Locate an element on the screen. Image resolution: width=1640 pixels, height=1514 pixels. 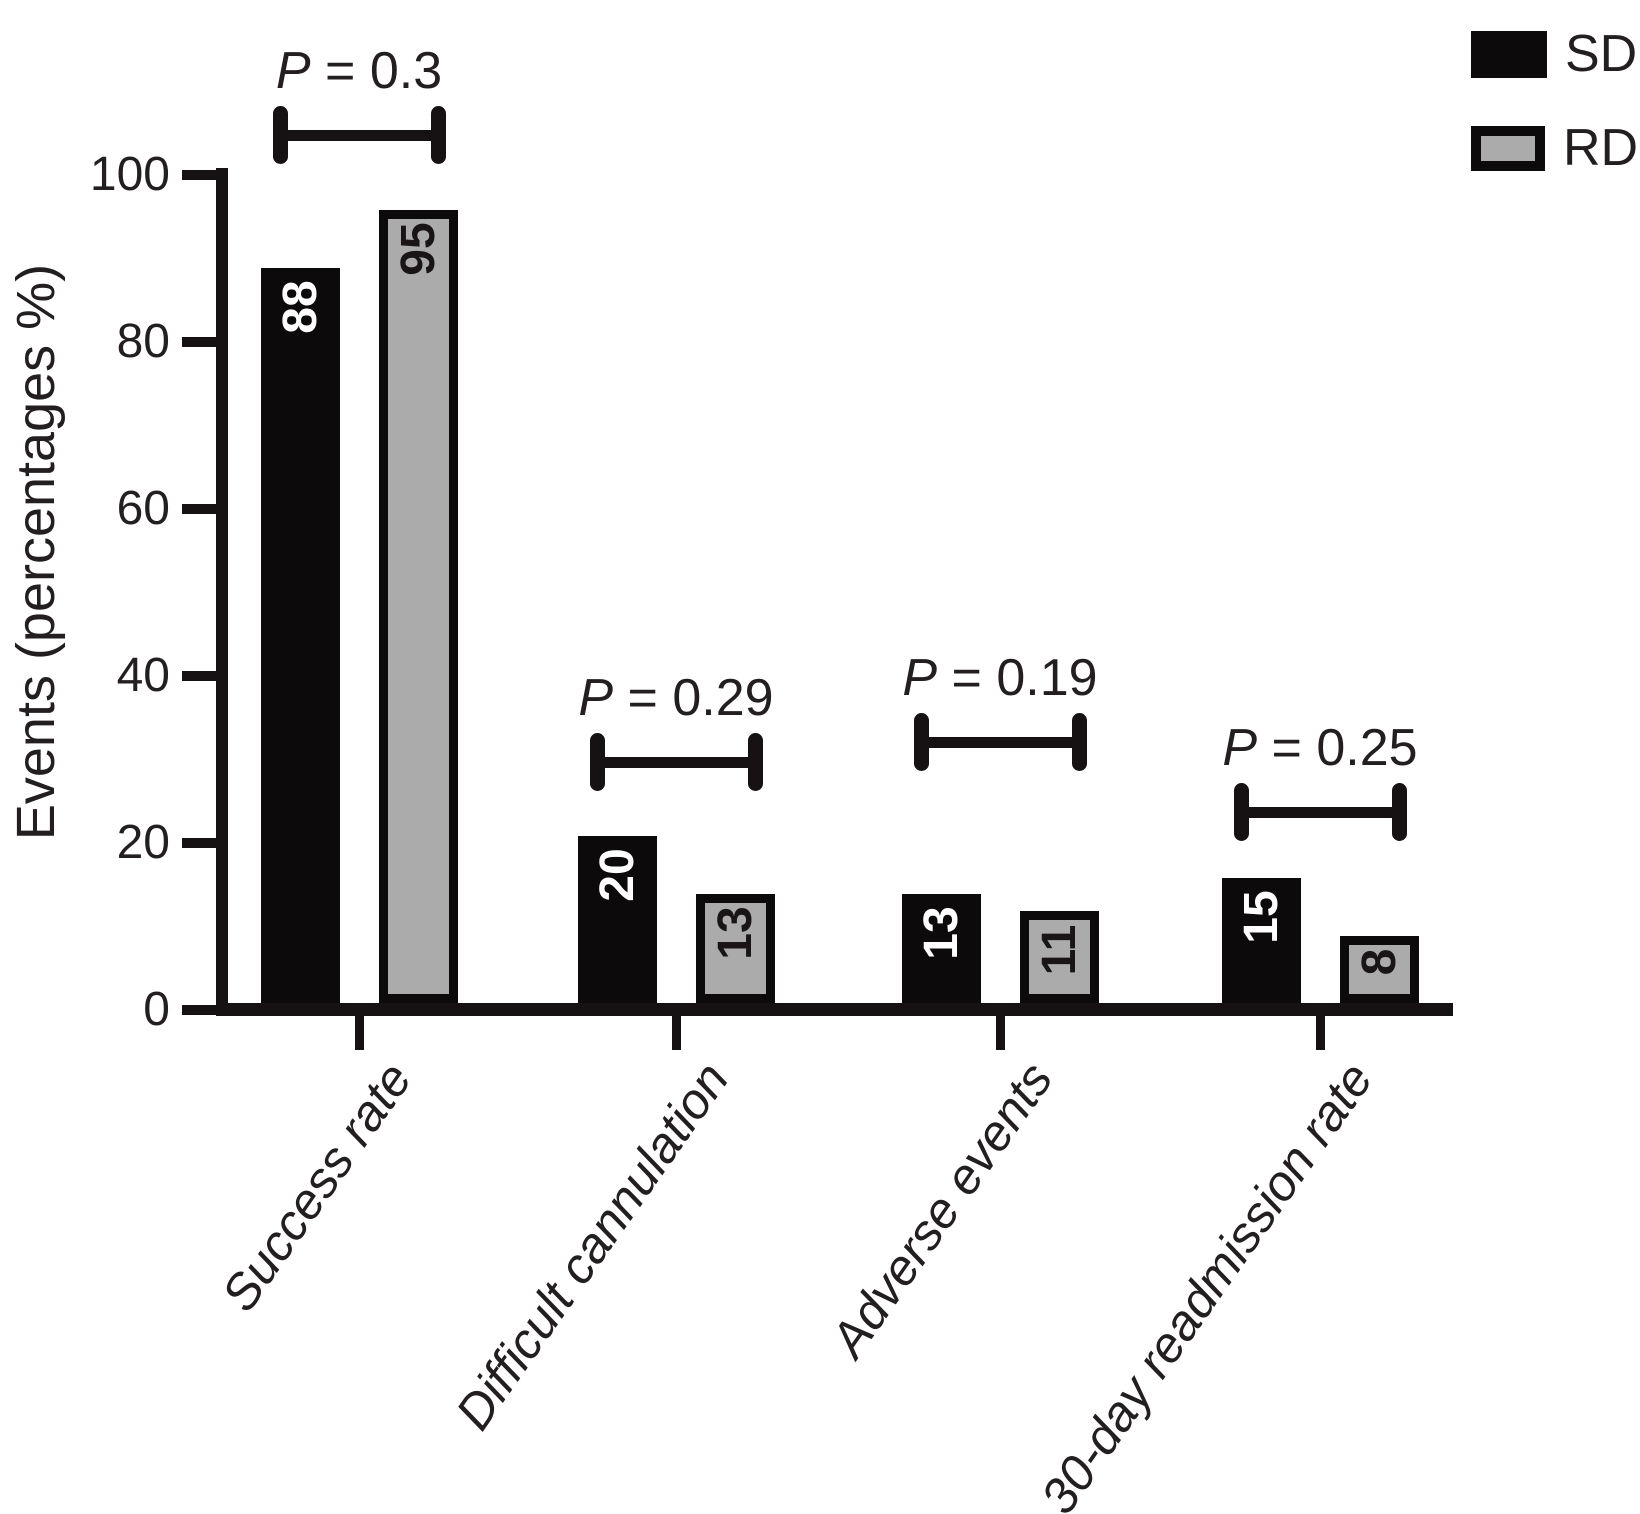
bar-value-label-rd-30-day-readmission-rate: 8 is located at coordinates (1379, 962).